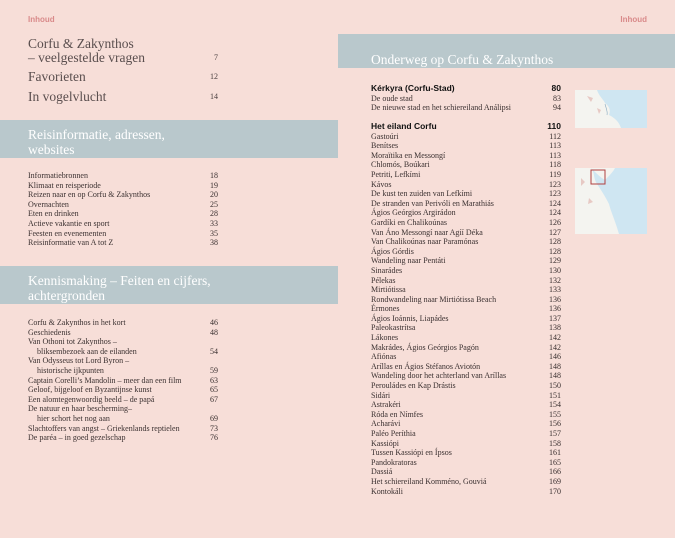 The image size is (675, 538). Describe the element at coordinates (555, 357) in the screenshot. I see `toc-entry-page: 146` at that location.